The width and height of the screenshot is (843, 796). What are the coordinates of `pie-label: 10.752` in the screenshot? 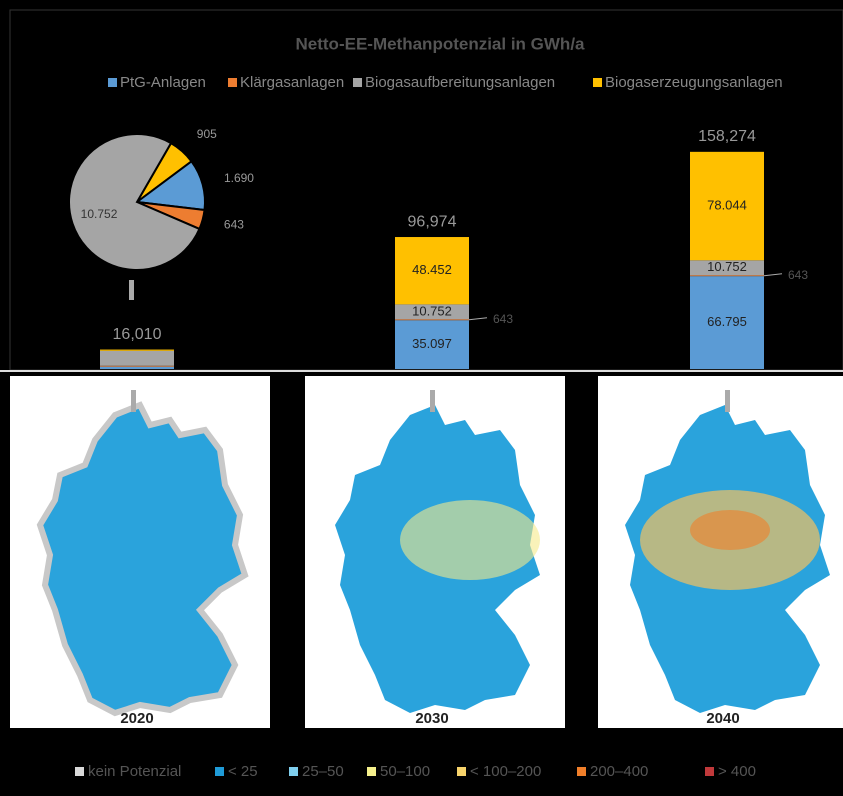 It's located at (99, 214).